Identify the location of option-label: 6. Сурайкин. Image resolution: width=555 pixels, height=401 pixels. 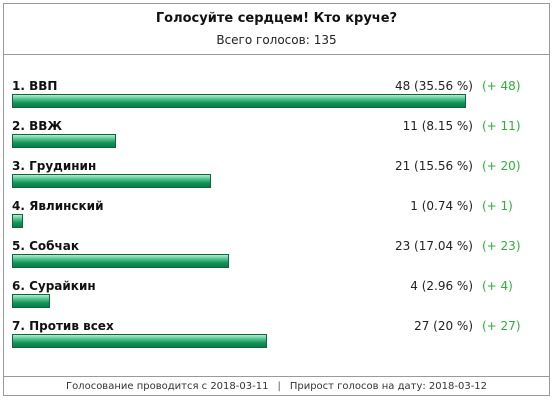
(54, 286).